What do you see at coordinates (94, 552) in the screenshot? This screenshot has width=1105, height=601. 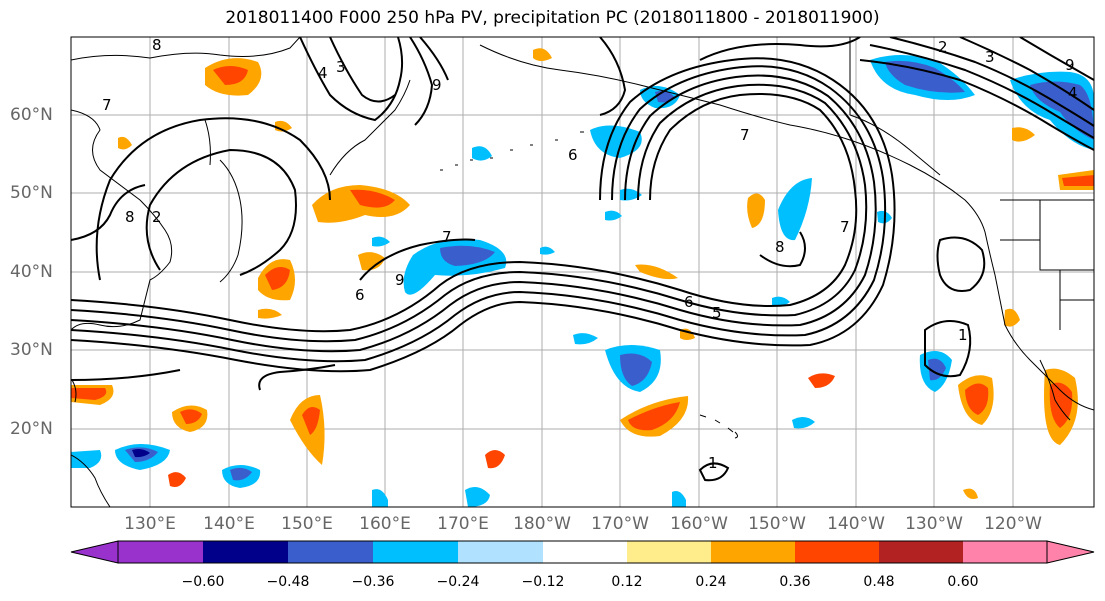 I see `colorbar-extend-low` at bounding box center [94, 552].